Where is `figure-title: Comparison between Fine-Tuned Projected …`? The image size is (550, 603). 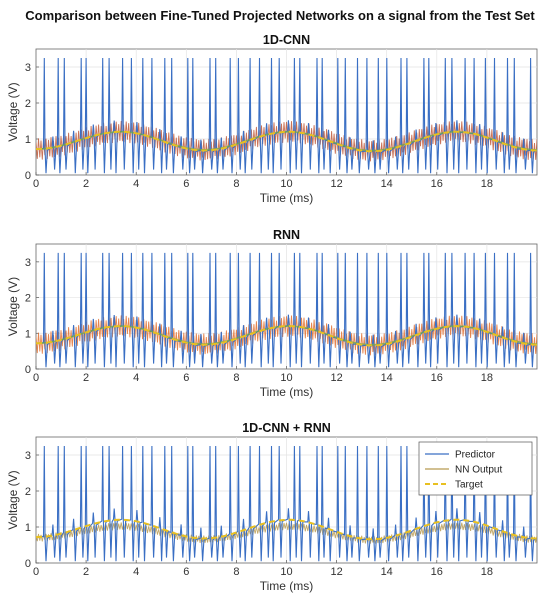 figure-title: Comparison between Fine-Tuned Projected … is located at coordinates (280, 15).